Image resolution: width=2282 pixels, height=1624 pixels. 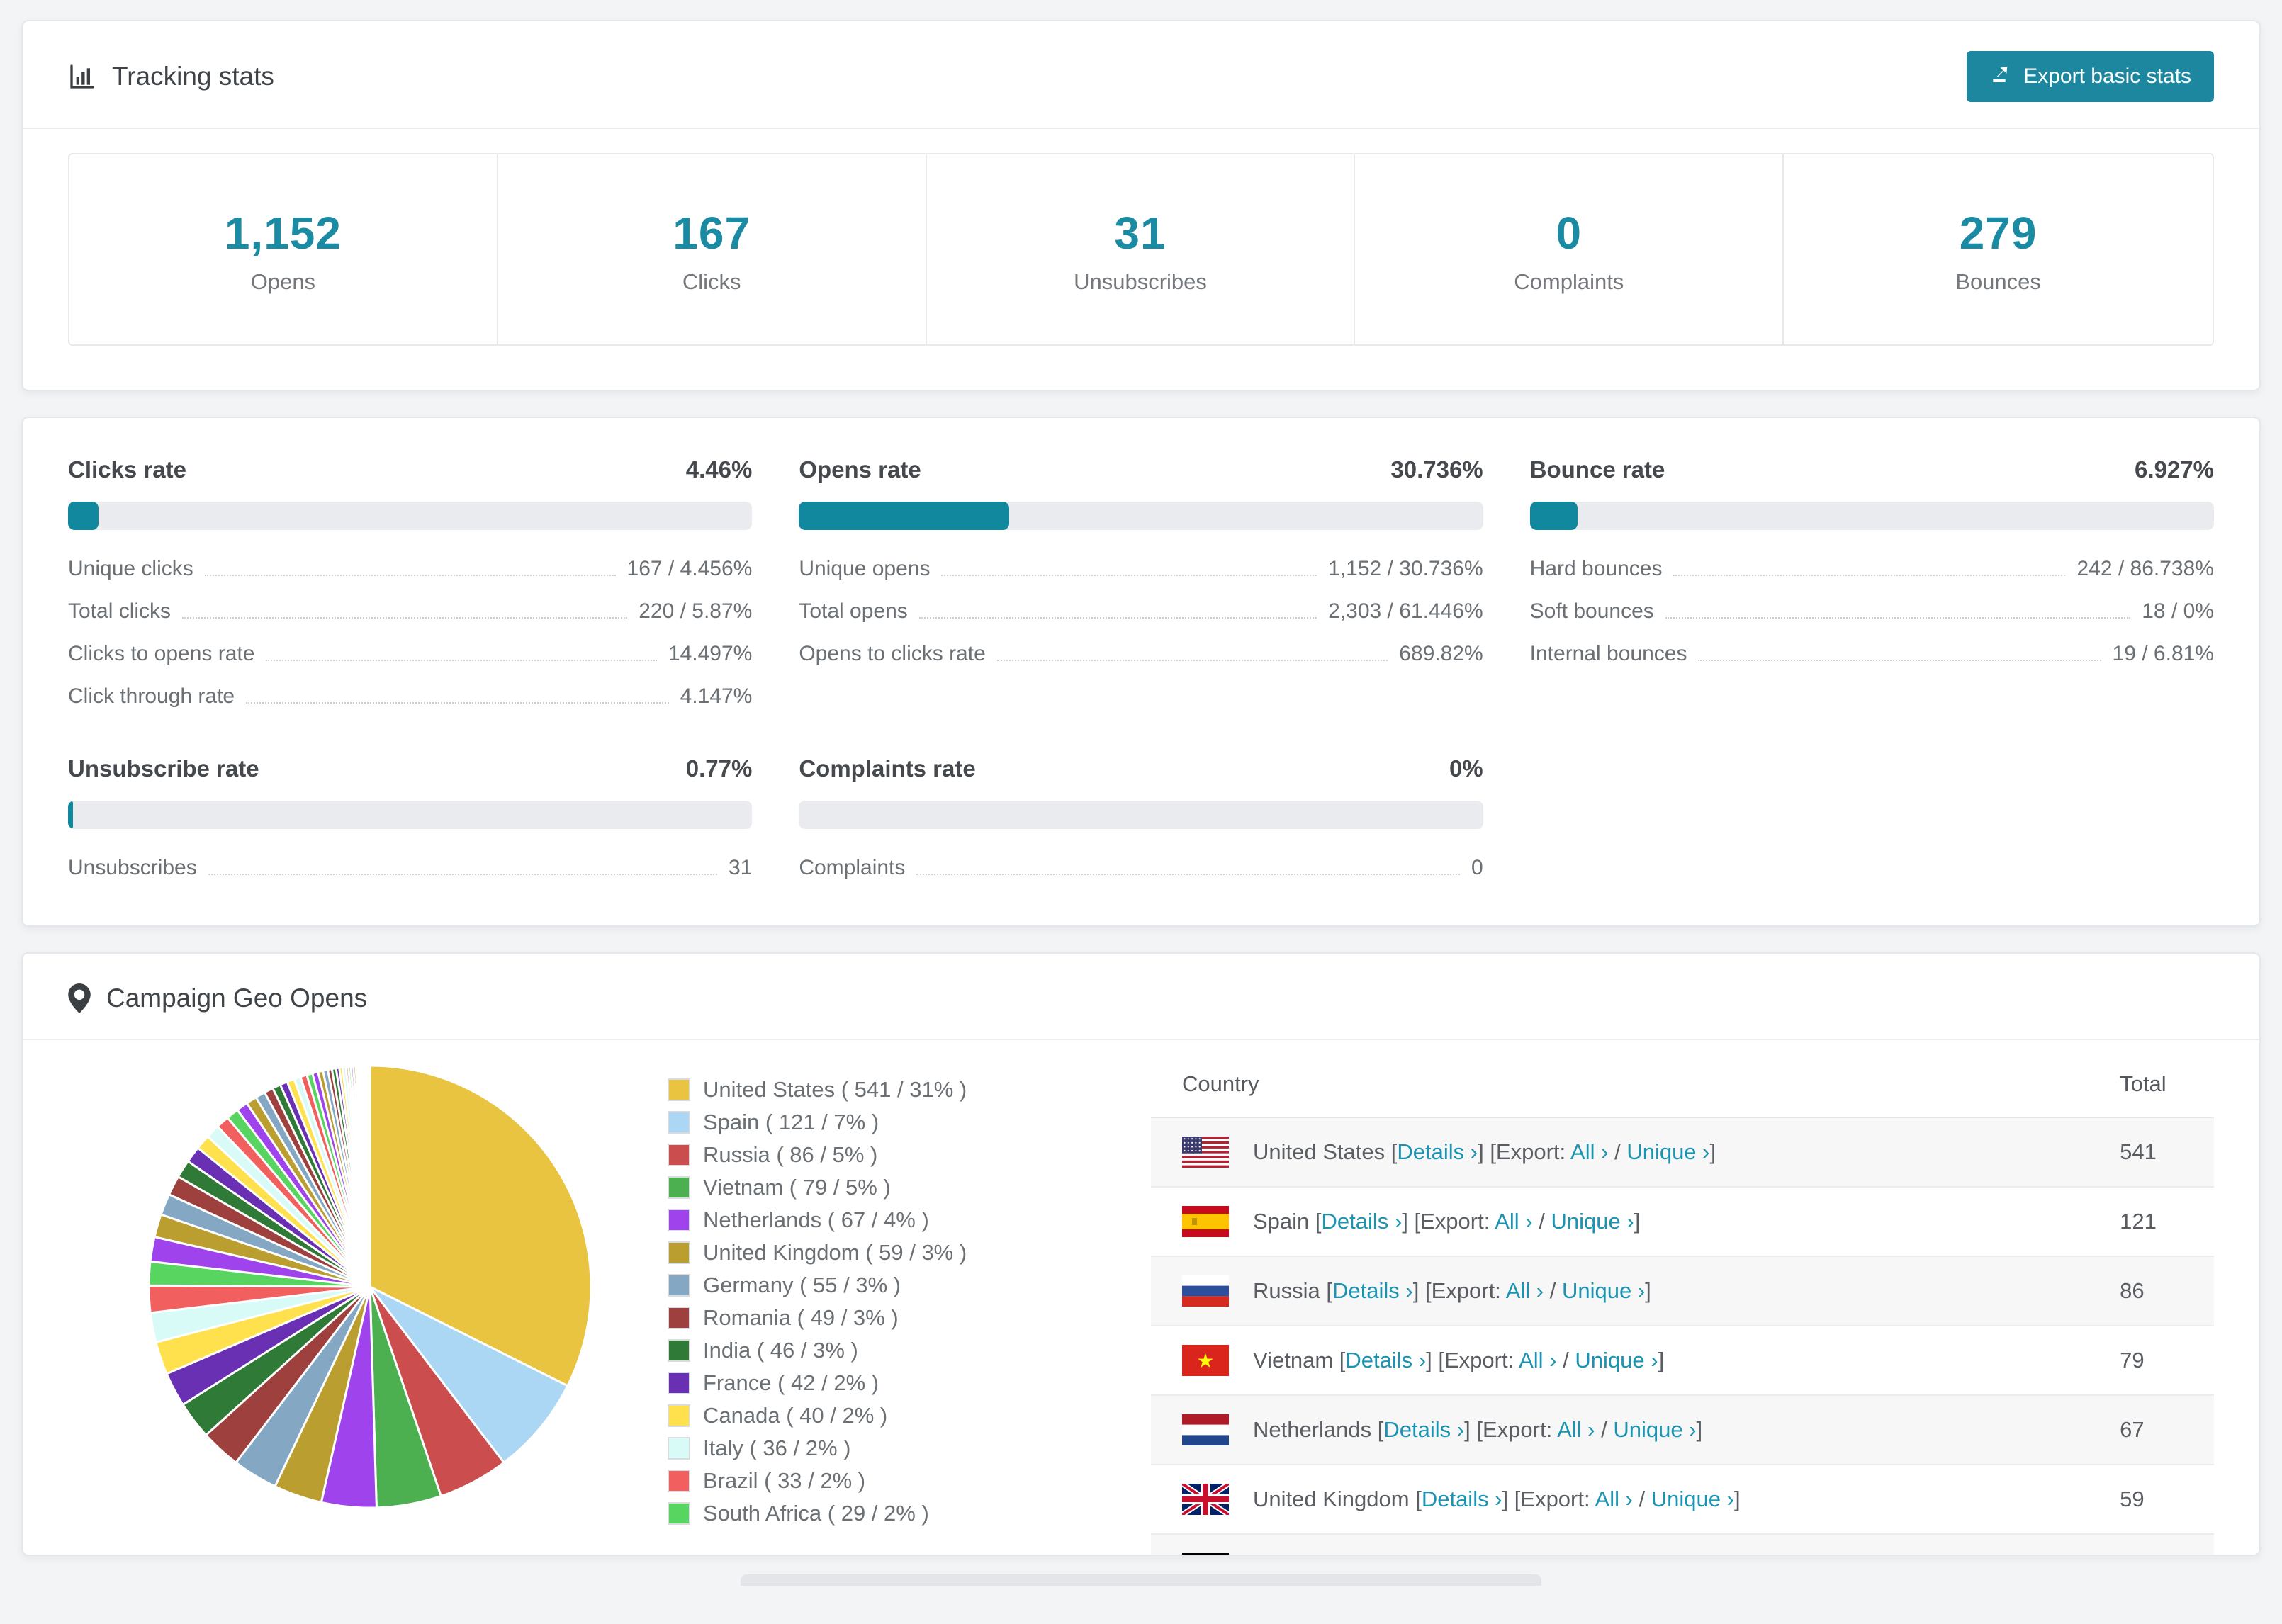 What do you see at coordinates (1405, 611) in the screenshot?
I see `rate-detail-value: 2,303 / 61.446%` at bounding box center [1405, 611].